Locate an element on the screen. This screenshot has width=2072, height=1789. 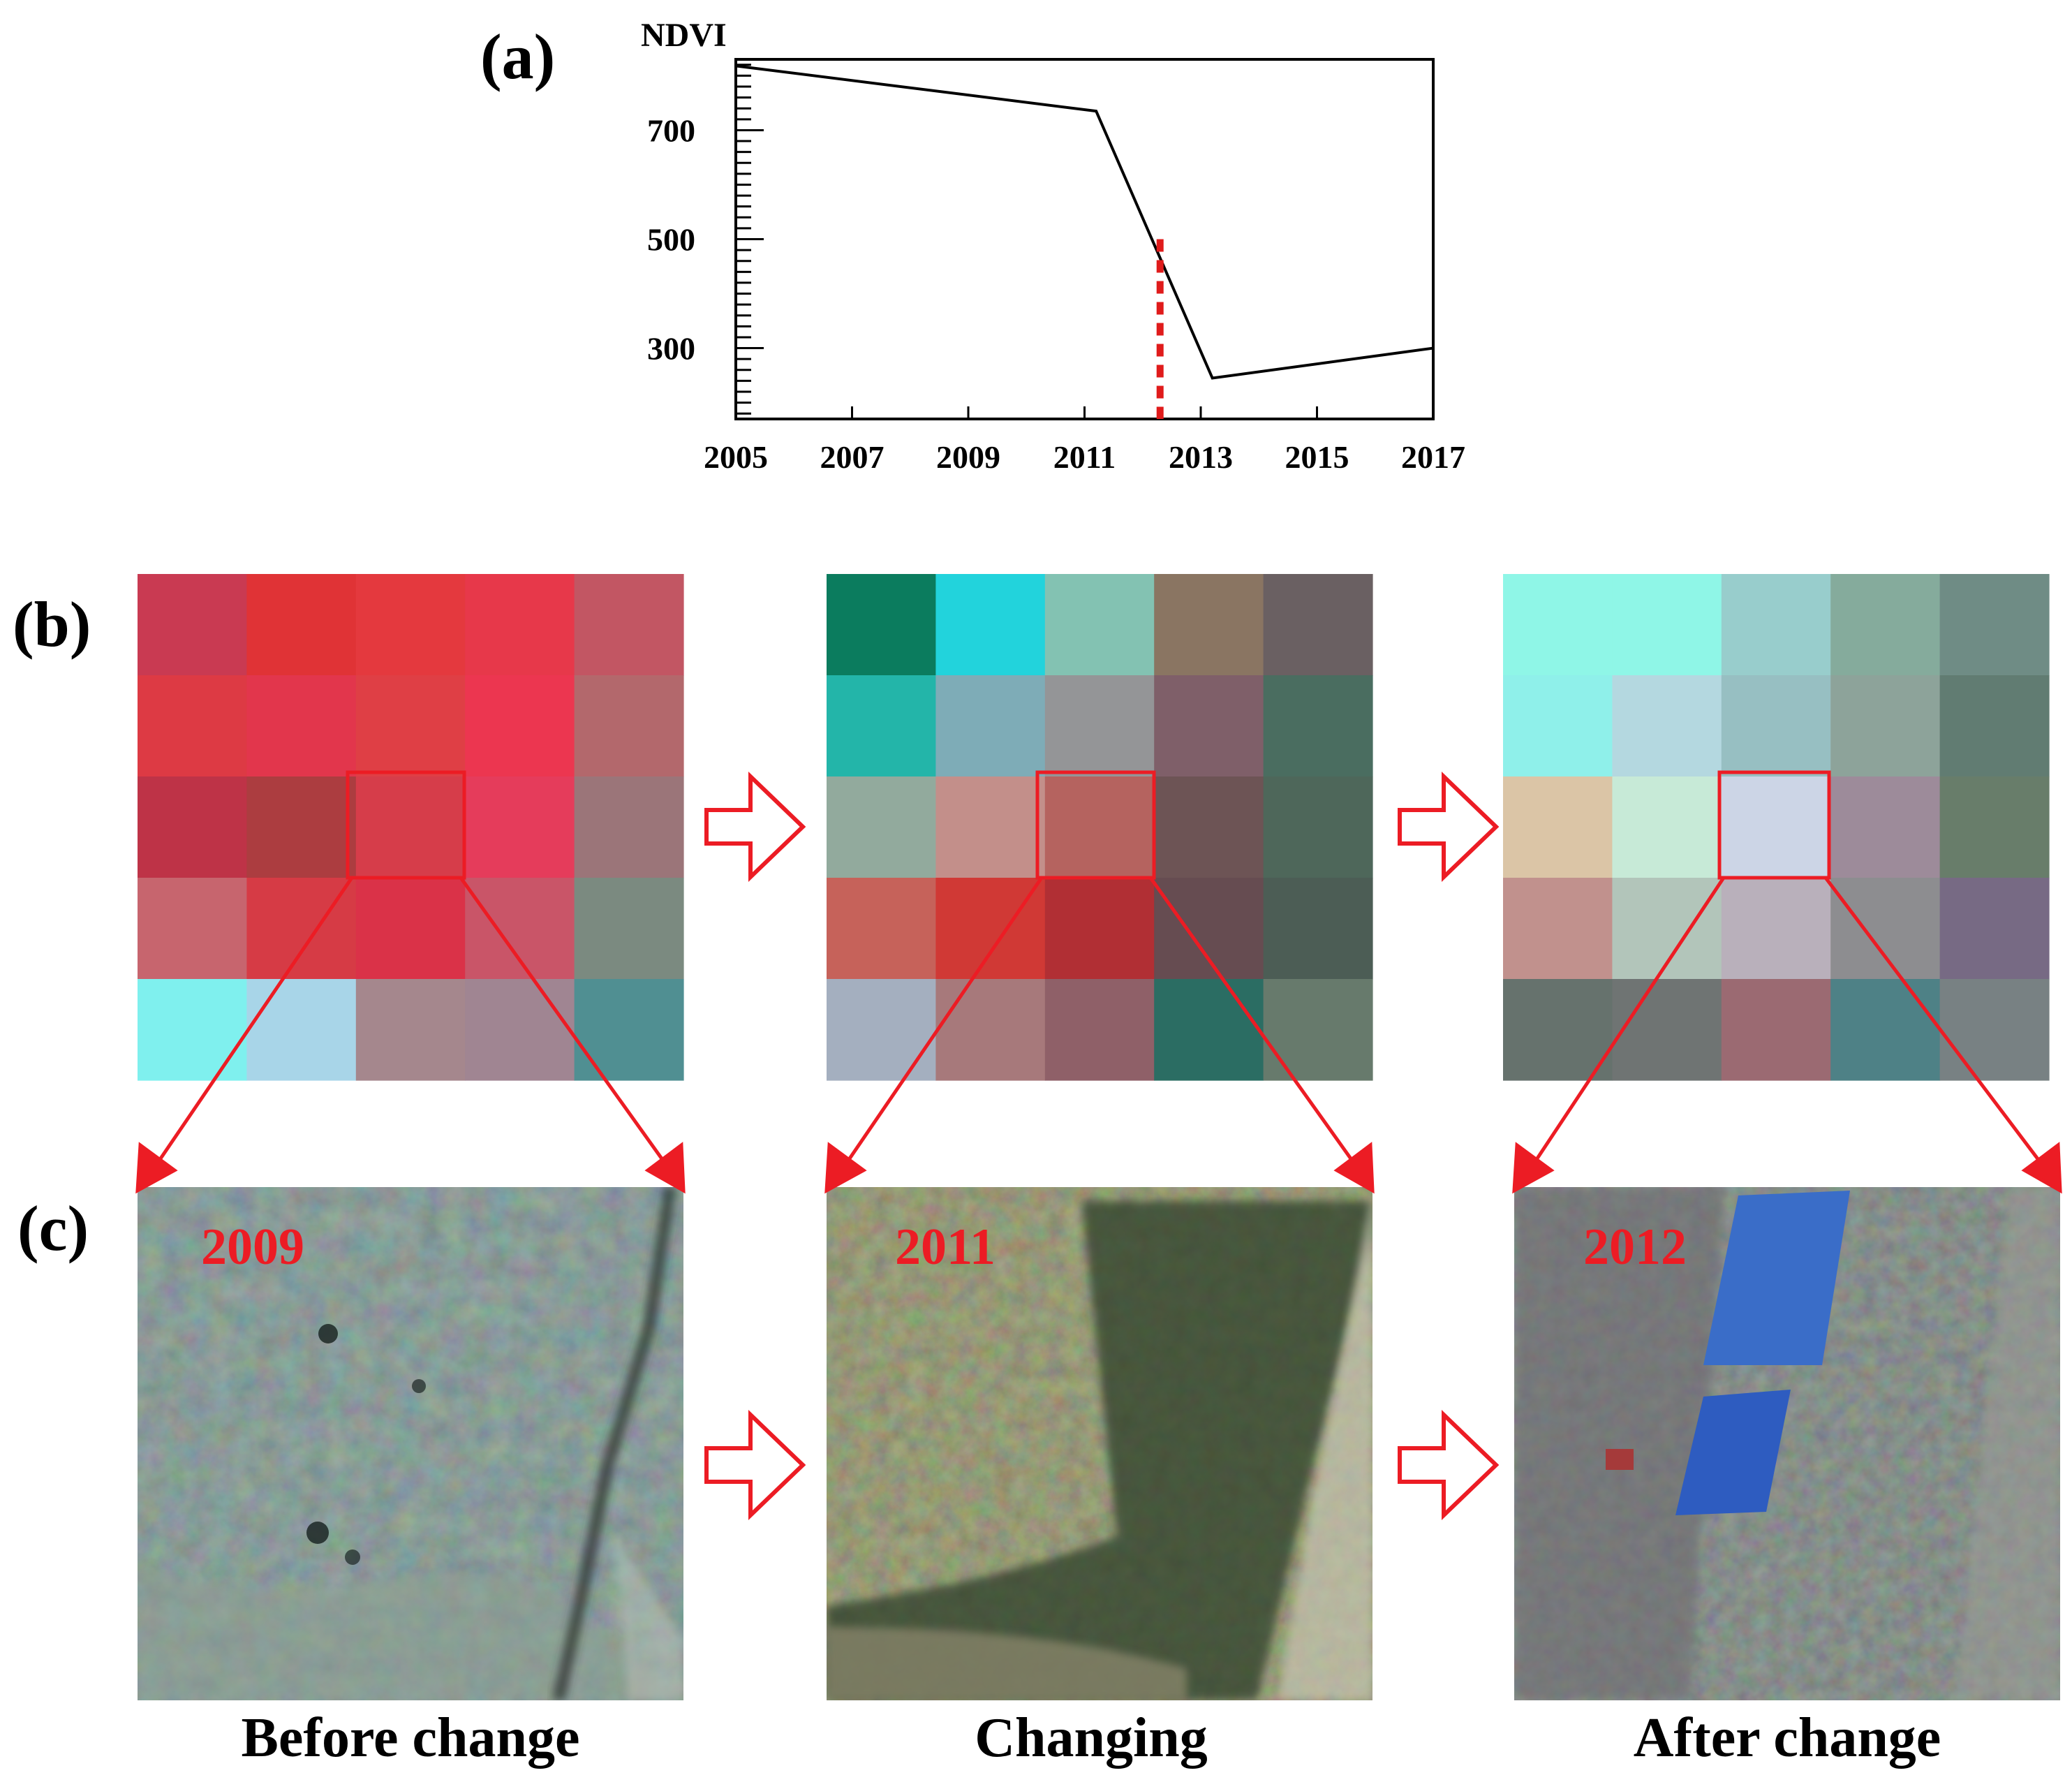
photo-changing is located at coordinates (1099, 1443).